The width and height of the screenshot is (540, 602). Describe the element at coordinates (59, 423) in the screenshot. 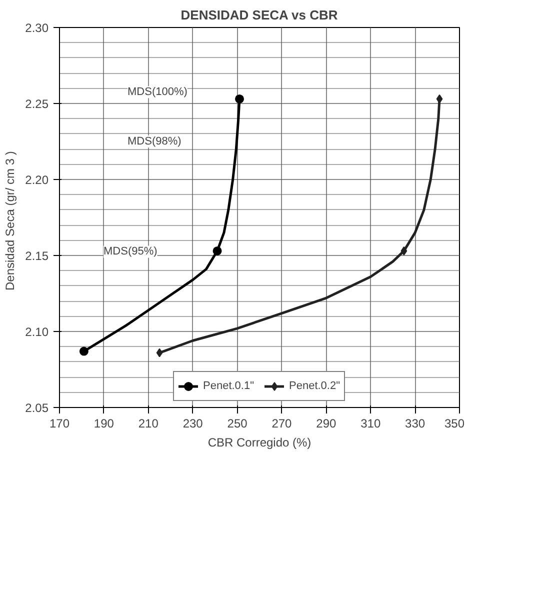

I see `x-tick-label: 170` at that location.